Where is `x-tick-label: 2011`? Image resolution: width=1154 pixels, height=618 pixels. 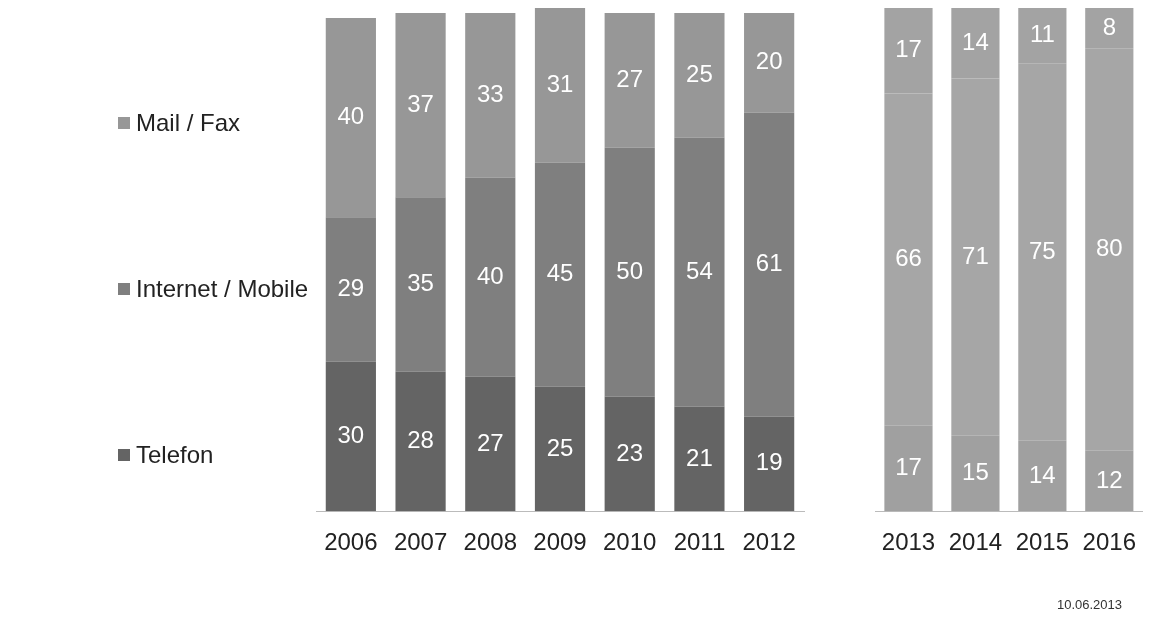 x-tick-label: 2011 is located at coordinates (699, 542).